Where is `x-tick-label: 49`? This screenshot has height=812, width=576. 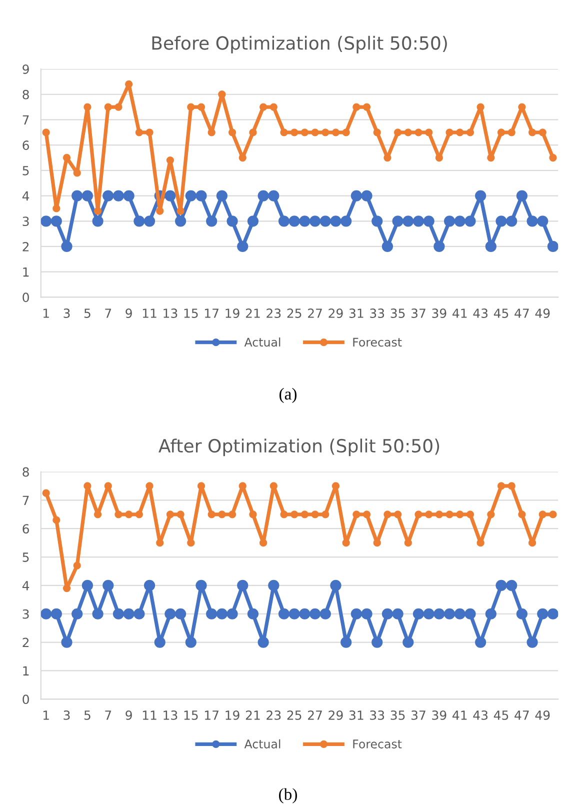
x-tick-label: 49 is located at coordinates (542, 313).